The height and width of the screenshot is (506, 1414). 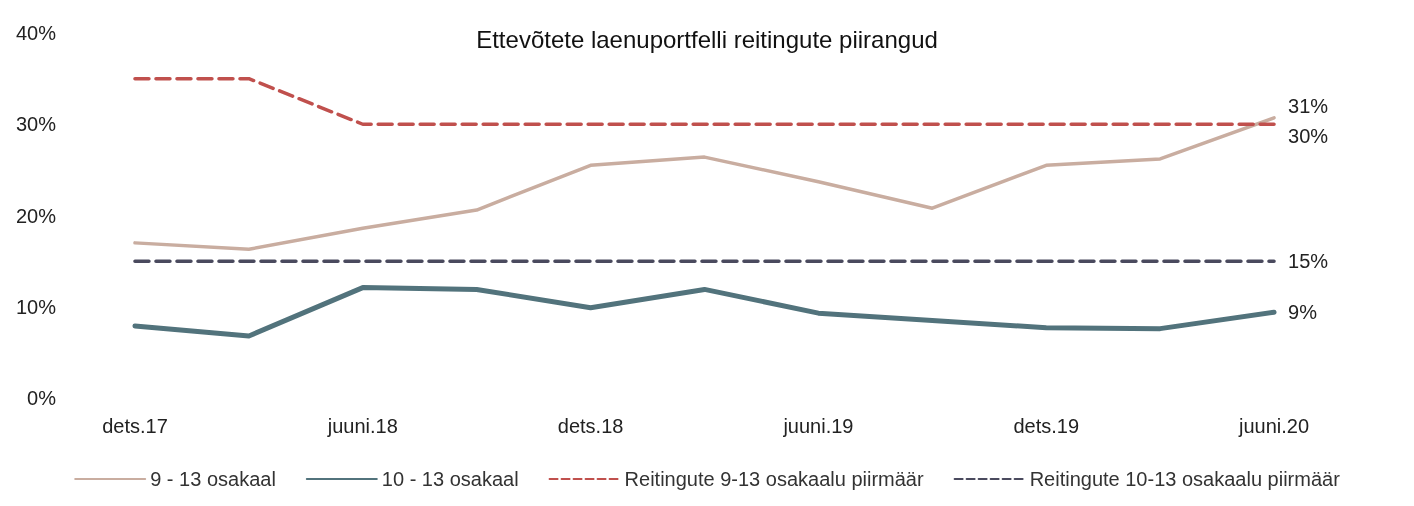 What do you see at coordinates (1185, 479) in the screenshot?
I see `legend-label: Reitingute 10-13 osakaalu piirmäär` at bounding box center [1185, 479].